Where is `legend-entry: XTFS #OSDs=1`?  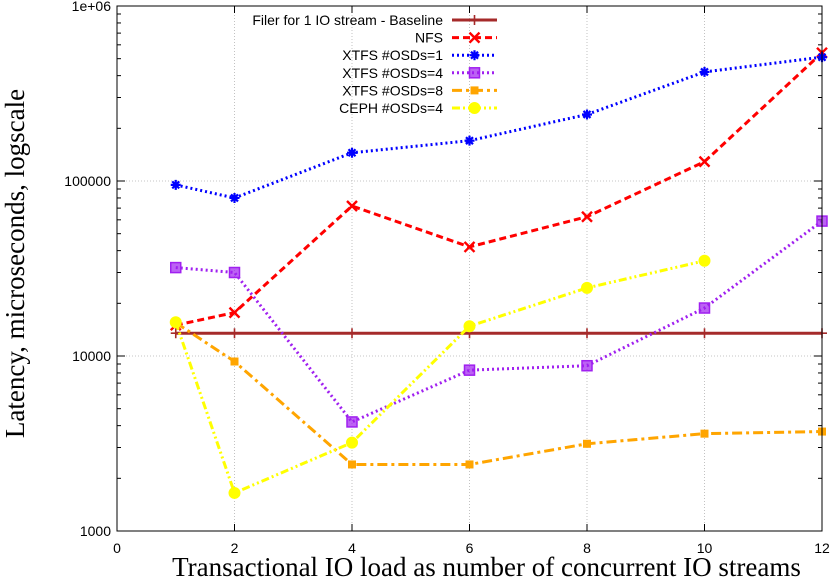
legend-entry: XTFS #OSDs=1 is located at coordinates (419, 55).